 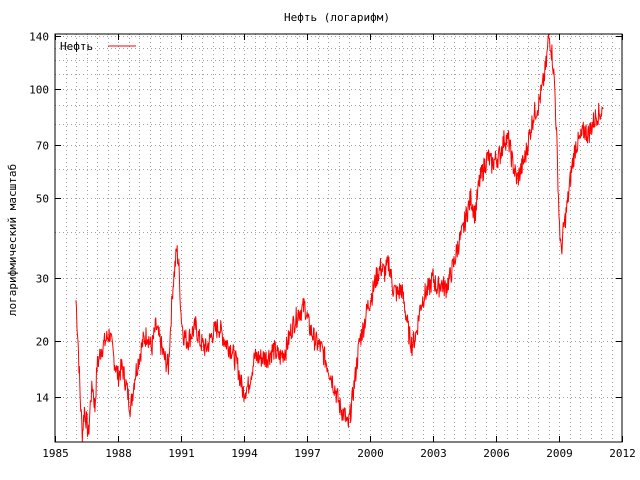 What do you see at coordinates (244, 453) in the screenshot?
I see `x-tick-label: 1994` at bounding box center [244, 453].